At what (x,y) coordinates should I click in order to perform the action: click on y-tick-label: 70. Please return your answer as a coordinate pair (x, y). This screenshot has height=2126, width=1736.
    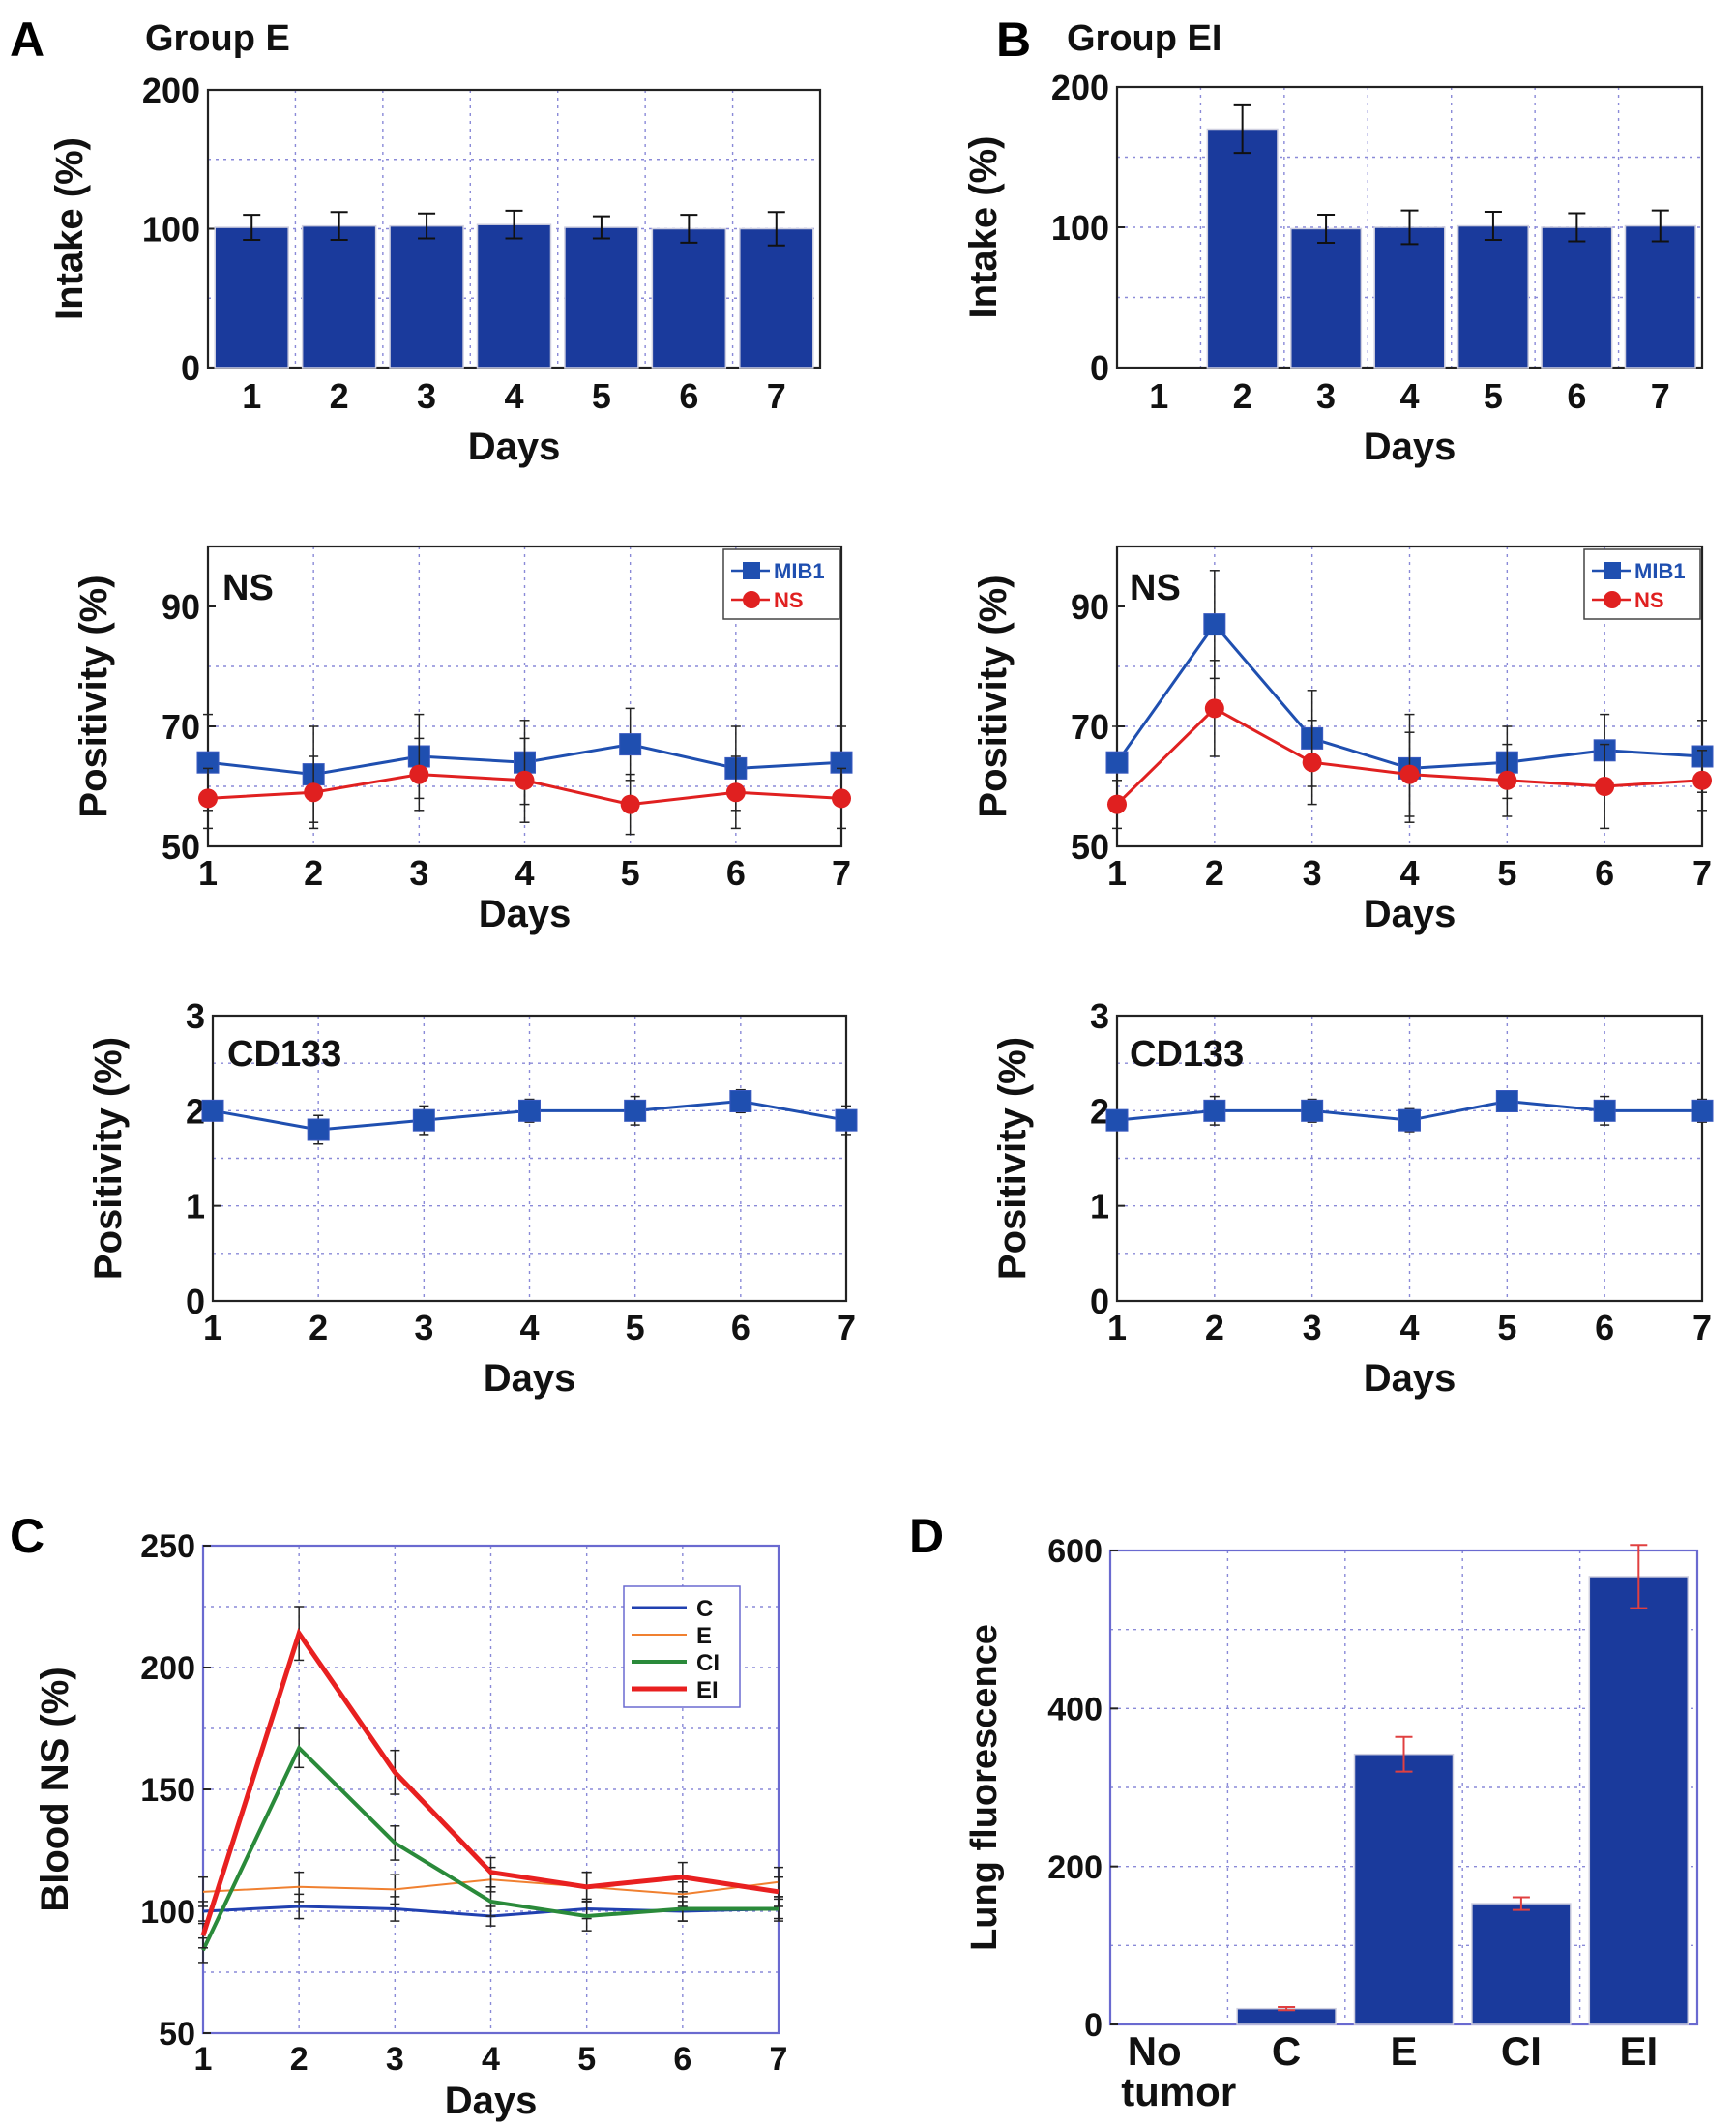
    Looking at the image, I should click on (181, 727).